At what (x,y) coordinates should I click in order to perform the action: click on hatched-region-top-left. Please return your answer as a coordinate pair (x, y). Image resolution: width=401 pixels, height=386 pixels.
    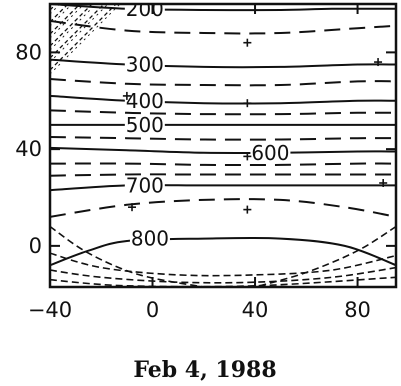
    Looking at the image, I should click on (85, 39).